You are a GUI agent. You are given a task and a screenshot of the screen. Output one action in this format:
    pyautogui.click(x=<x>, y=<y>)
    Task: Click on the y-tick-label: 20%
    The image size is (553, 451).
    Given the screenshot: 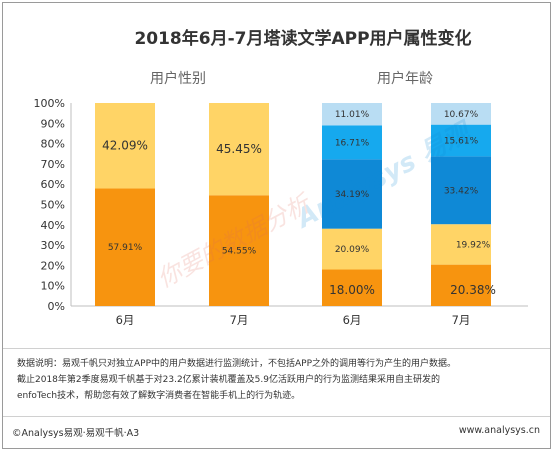 What is the action you would take?
    pyautogui.click(x=53, y=265)
    